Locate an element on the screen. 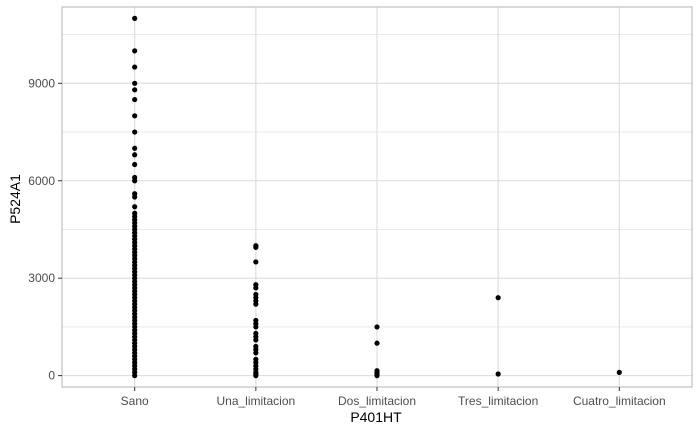 The height and width of the screenshot is (432, 700). y-tick-label: 0 is located at coordinates (51, 376).